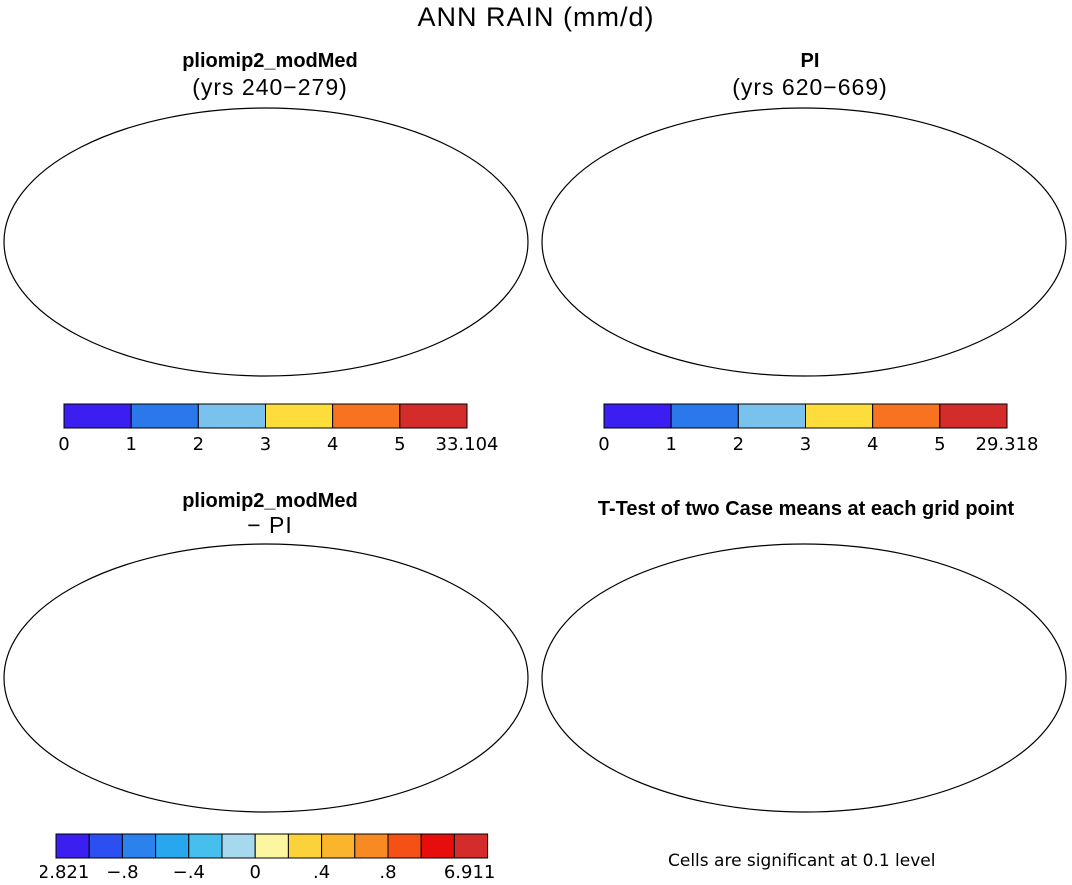  I want to click on colorbar-tick-label: 33.104, so click(467, 444).